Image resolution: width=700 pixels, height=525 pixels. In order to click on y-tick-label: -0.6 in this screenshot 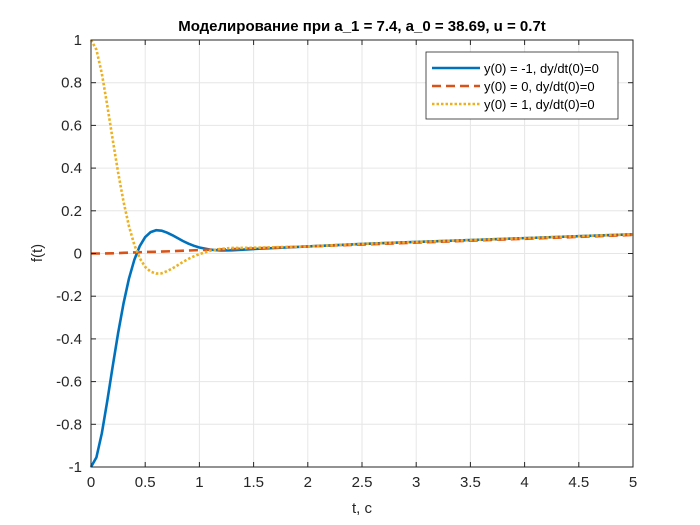, I will do `click(69, 382)`.